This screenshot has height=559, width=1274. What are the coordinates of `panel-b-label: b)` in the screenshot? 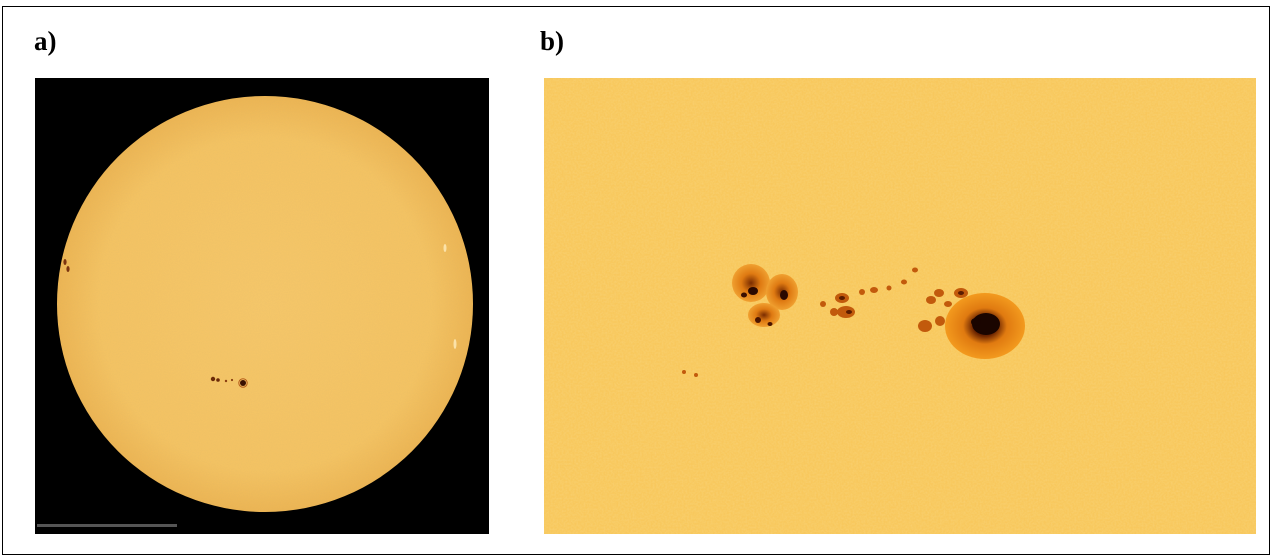 It's located at (552, 41).